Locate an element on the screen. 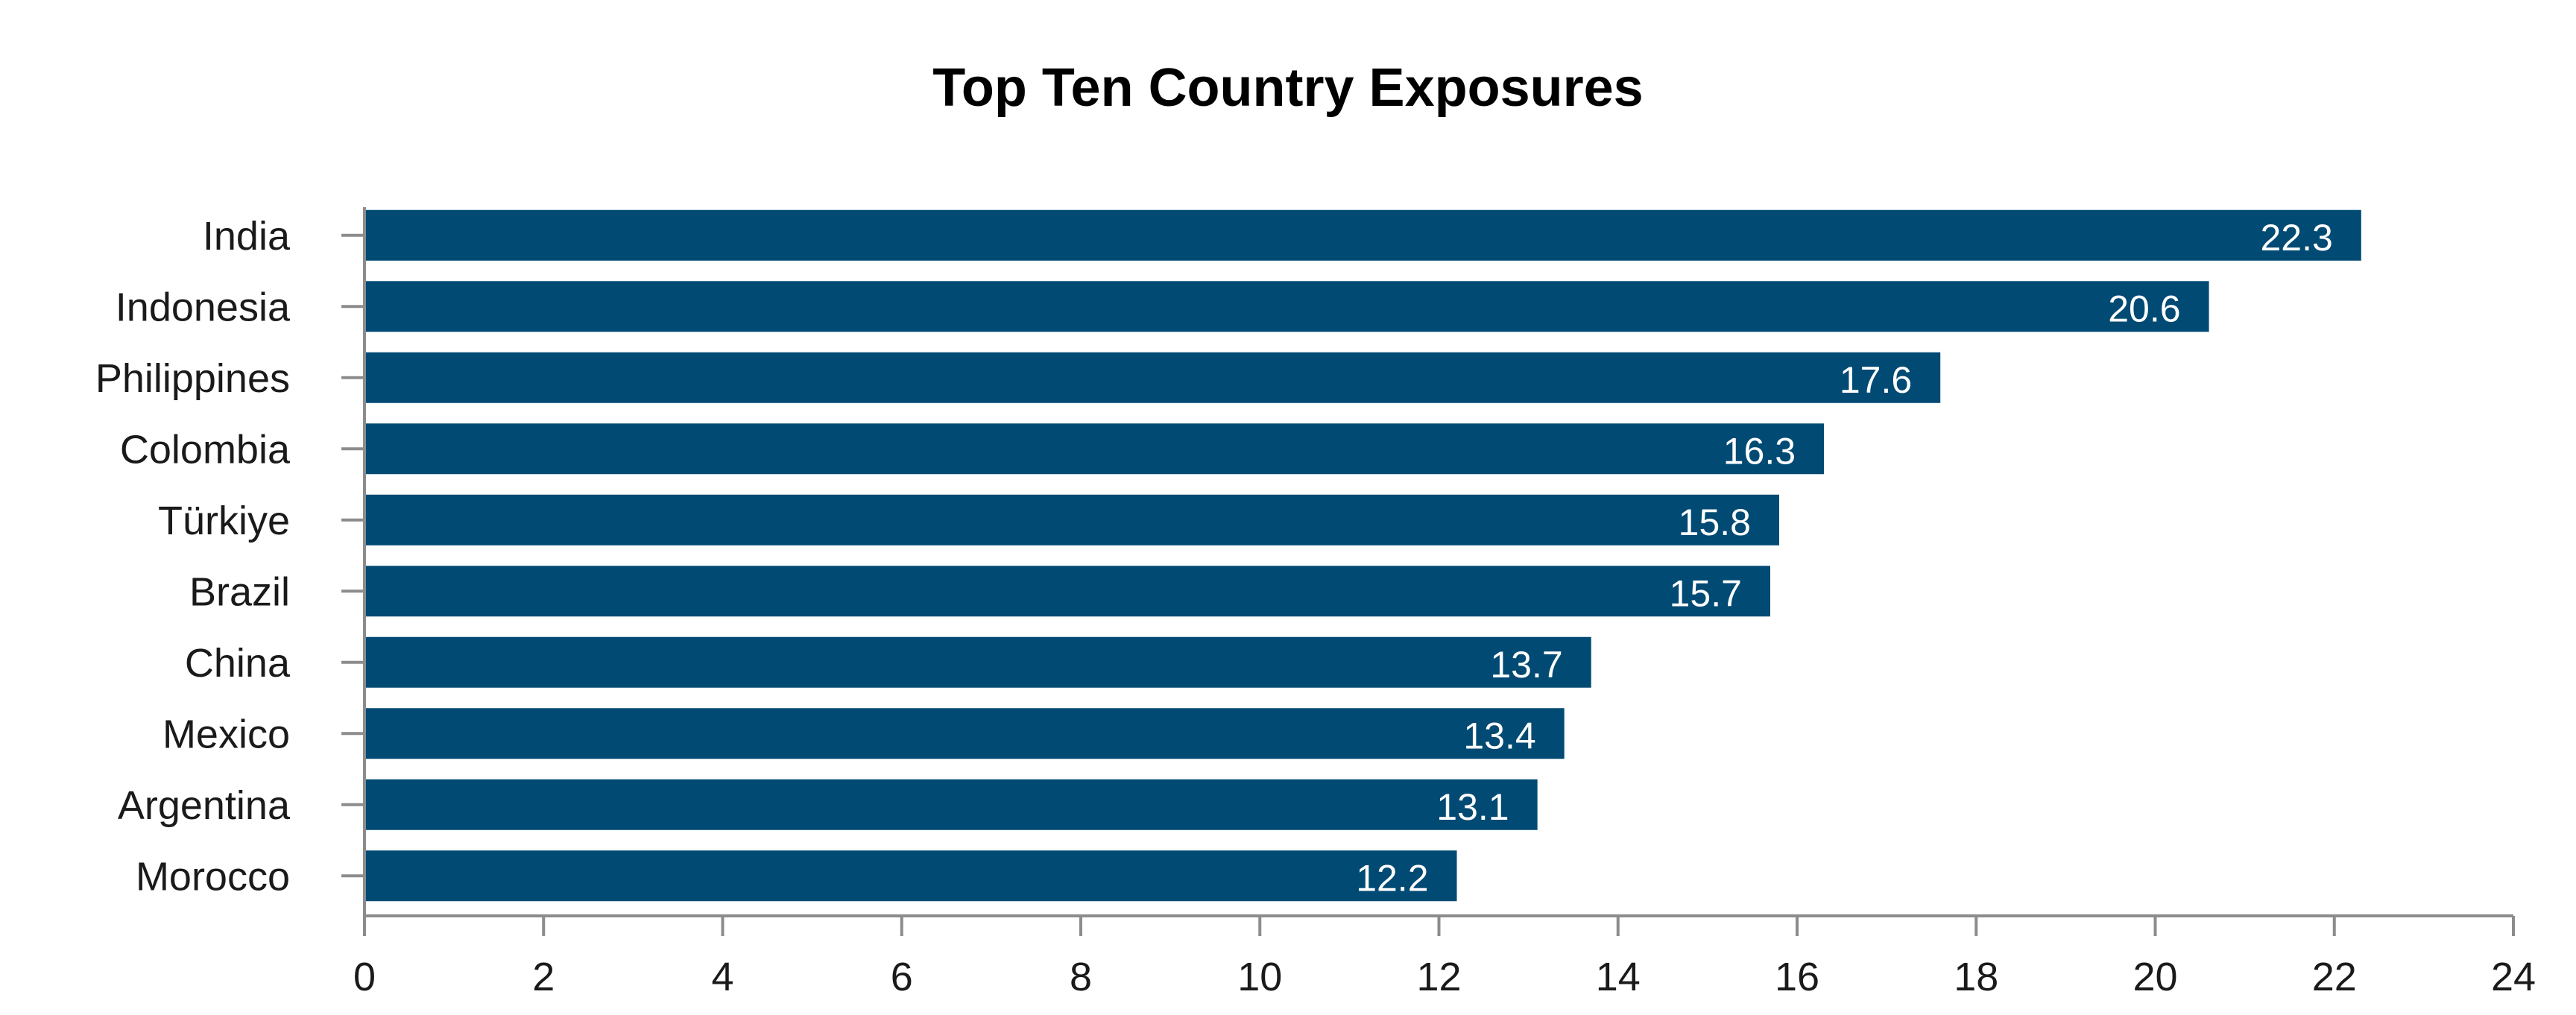 The image size is (2576, 1015). x-tick-label-12: 24 is located at coordinates (2513, 977).